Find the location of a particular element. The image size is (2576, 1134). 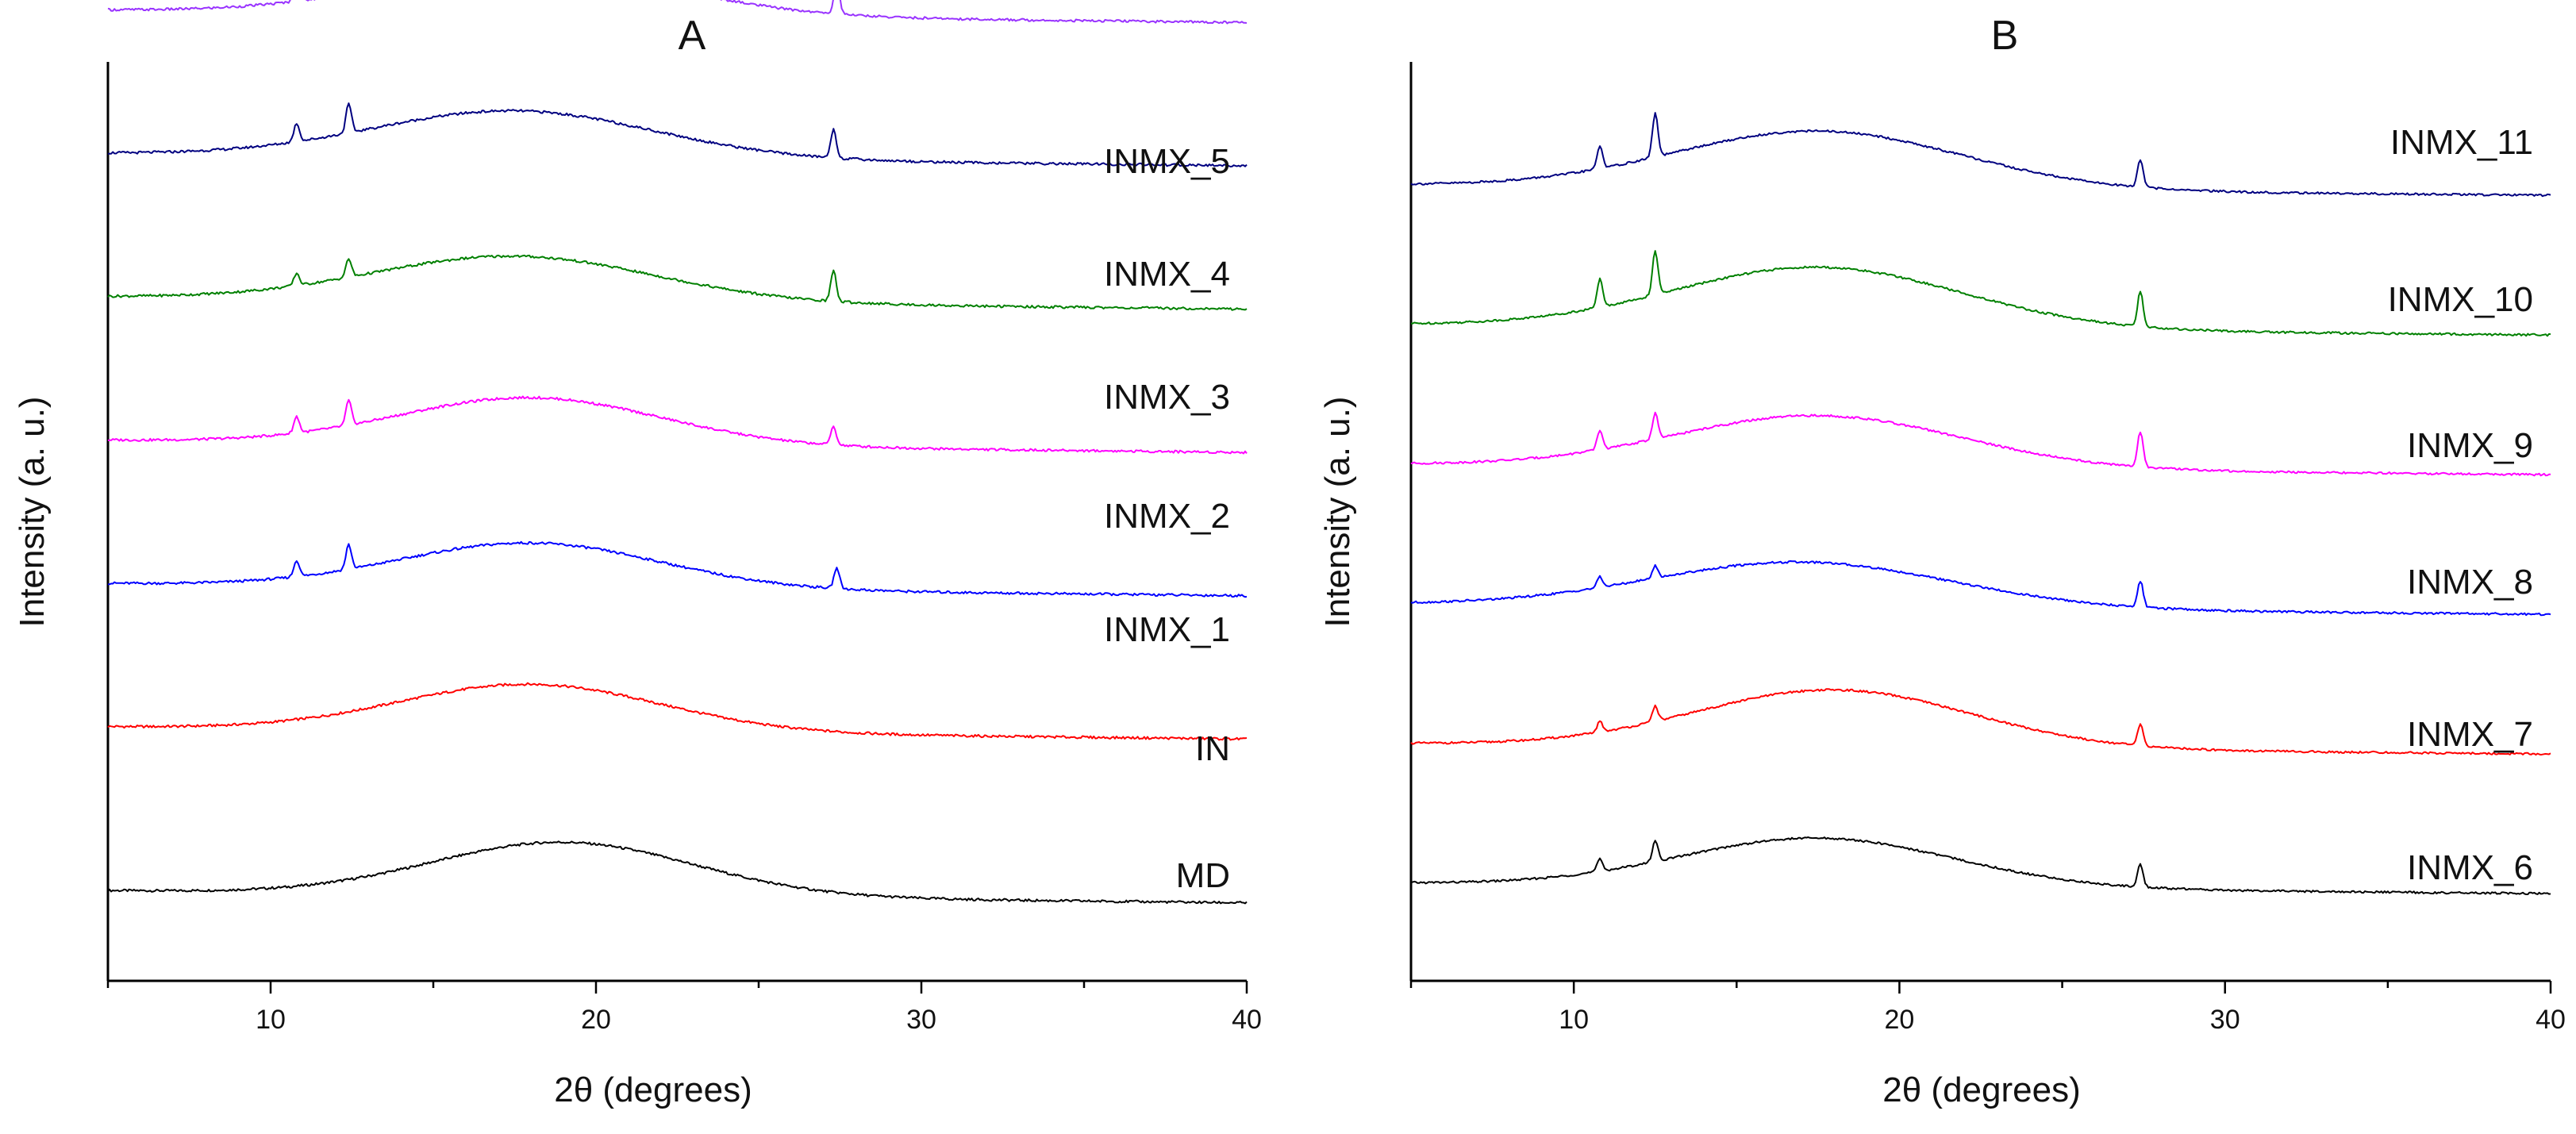

panel-b-x-tick-label-20: 20 is located at coordinates (1900, 1020).